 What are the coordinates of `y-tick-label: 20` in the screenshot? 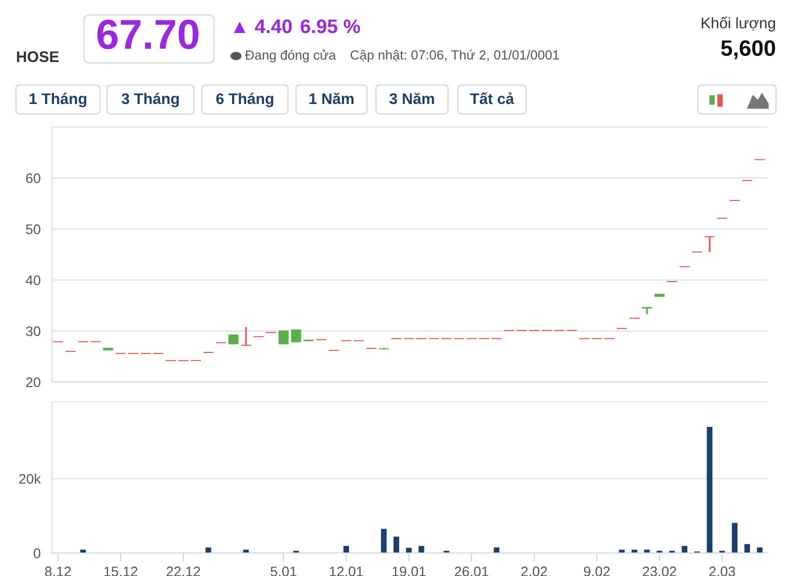 It's located at (33, 382).